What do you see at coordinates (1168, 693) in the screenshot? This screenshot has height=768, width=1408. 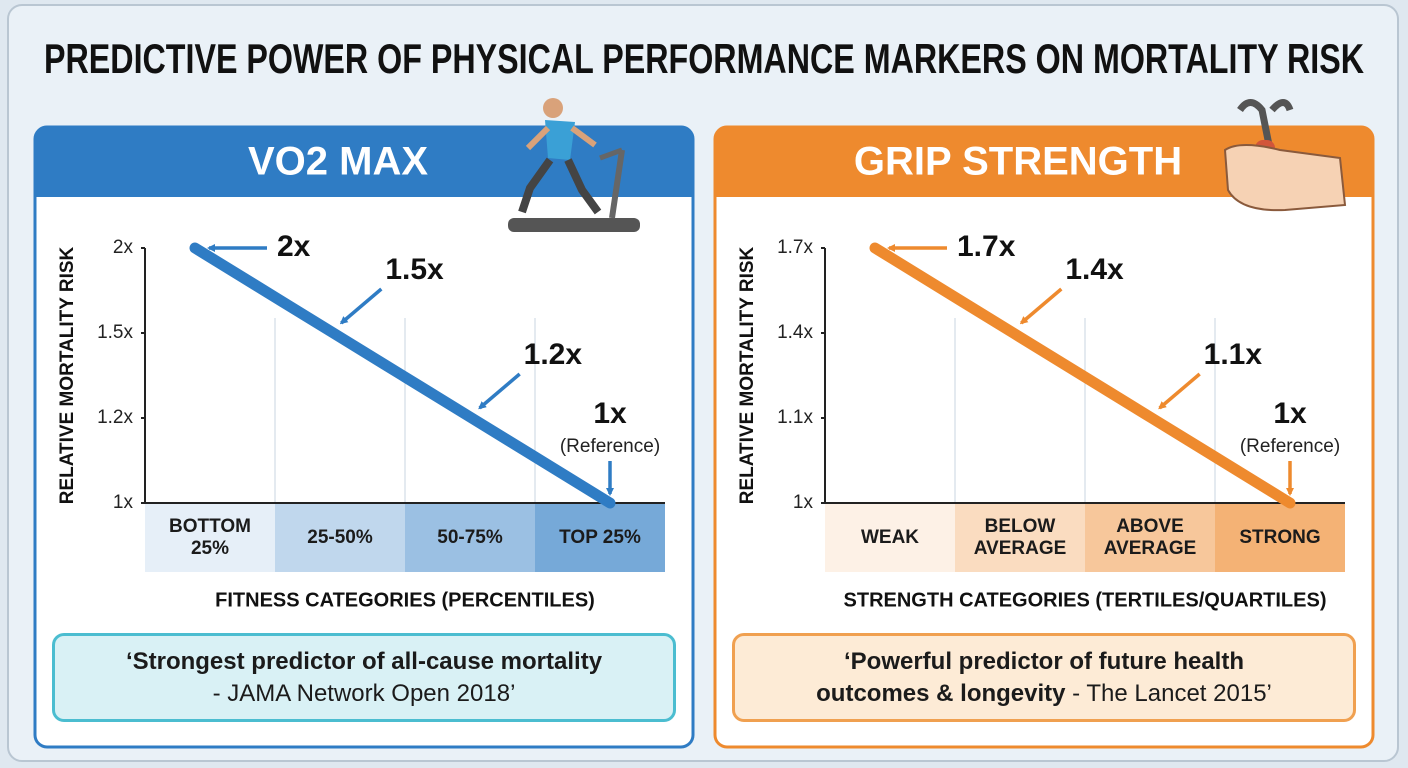 I see `quote-source: - The Lancet 2015’` at bounding box center [1168, 693].